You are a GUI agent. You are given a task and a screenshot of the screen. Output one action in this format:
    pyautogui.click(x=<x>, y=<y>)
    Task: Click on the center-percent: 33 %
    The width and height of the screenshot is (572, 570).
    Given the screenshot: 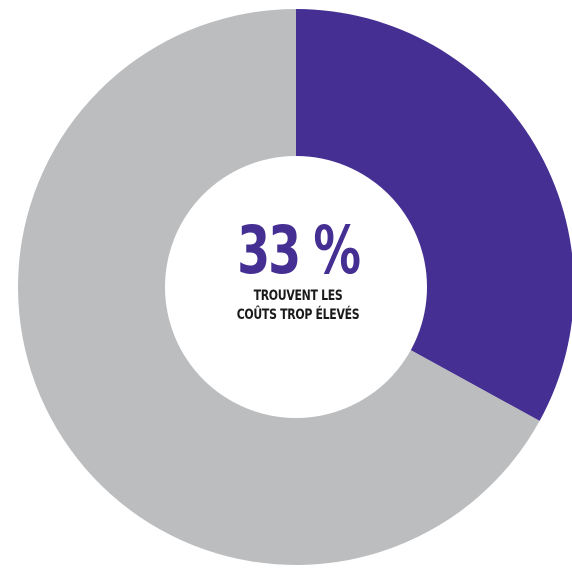 What is the action you would take?
    pyautogui.click(x=299, y=250)
    